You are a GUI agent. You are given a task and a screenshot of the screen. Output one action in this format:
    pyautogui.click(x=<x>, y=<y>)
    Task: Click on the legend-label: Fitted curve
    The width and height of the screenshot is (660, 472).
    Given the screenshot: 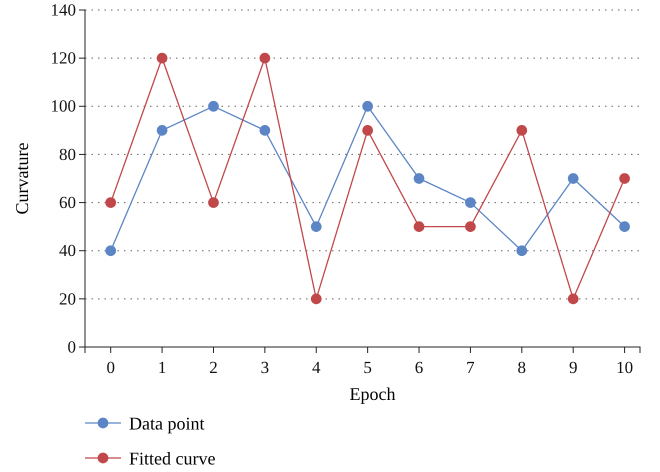 What is the action you would take?
    pyautogui.click(x=172, y=458)
    